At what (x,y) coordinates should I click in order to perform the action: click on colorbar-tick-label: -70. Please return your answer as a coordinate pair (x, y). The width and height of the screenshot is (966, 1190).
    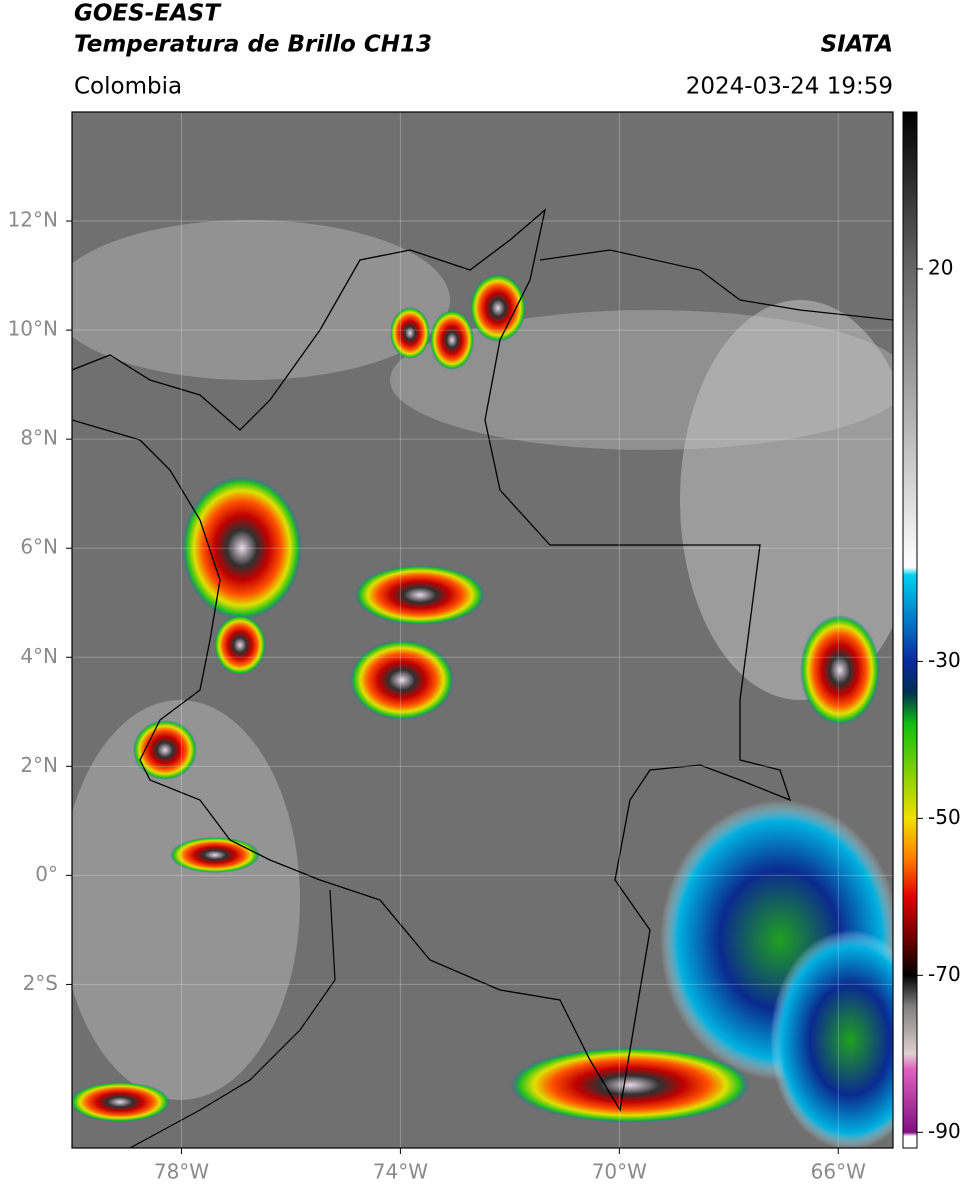
    Looking at the image, I should click on (944, 974).